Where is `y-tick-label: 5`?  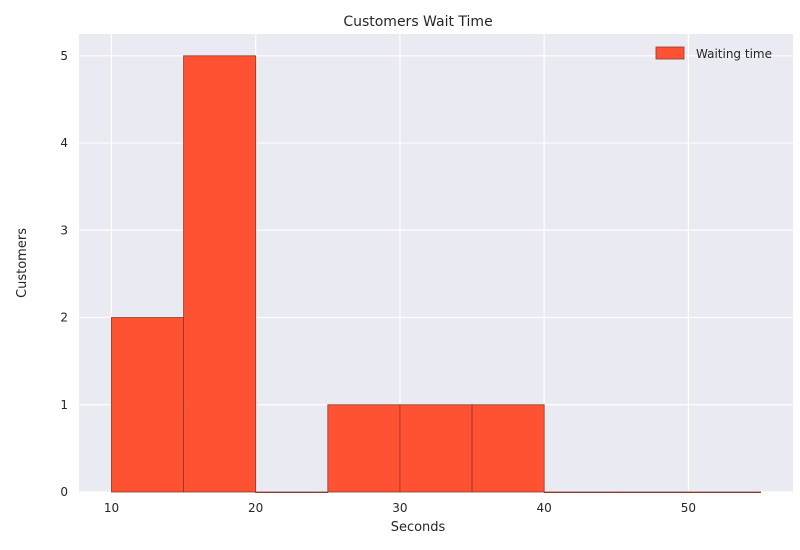 y-tick-label: 5 is located at coordinates (64, 56).